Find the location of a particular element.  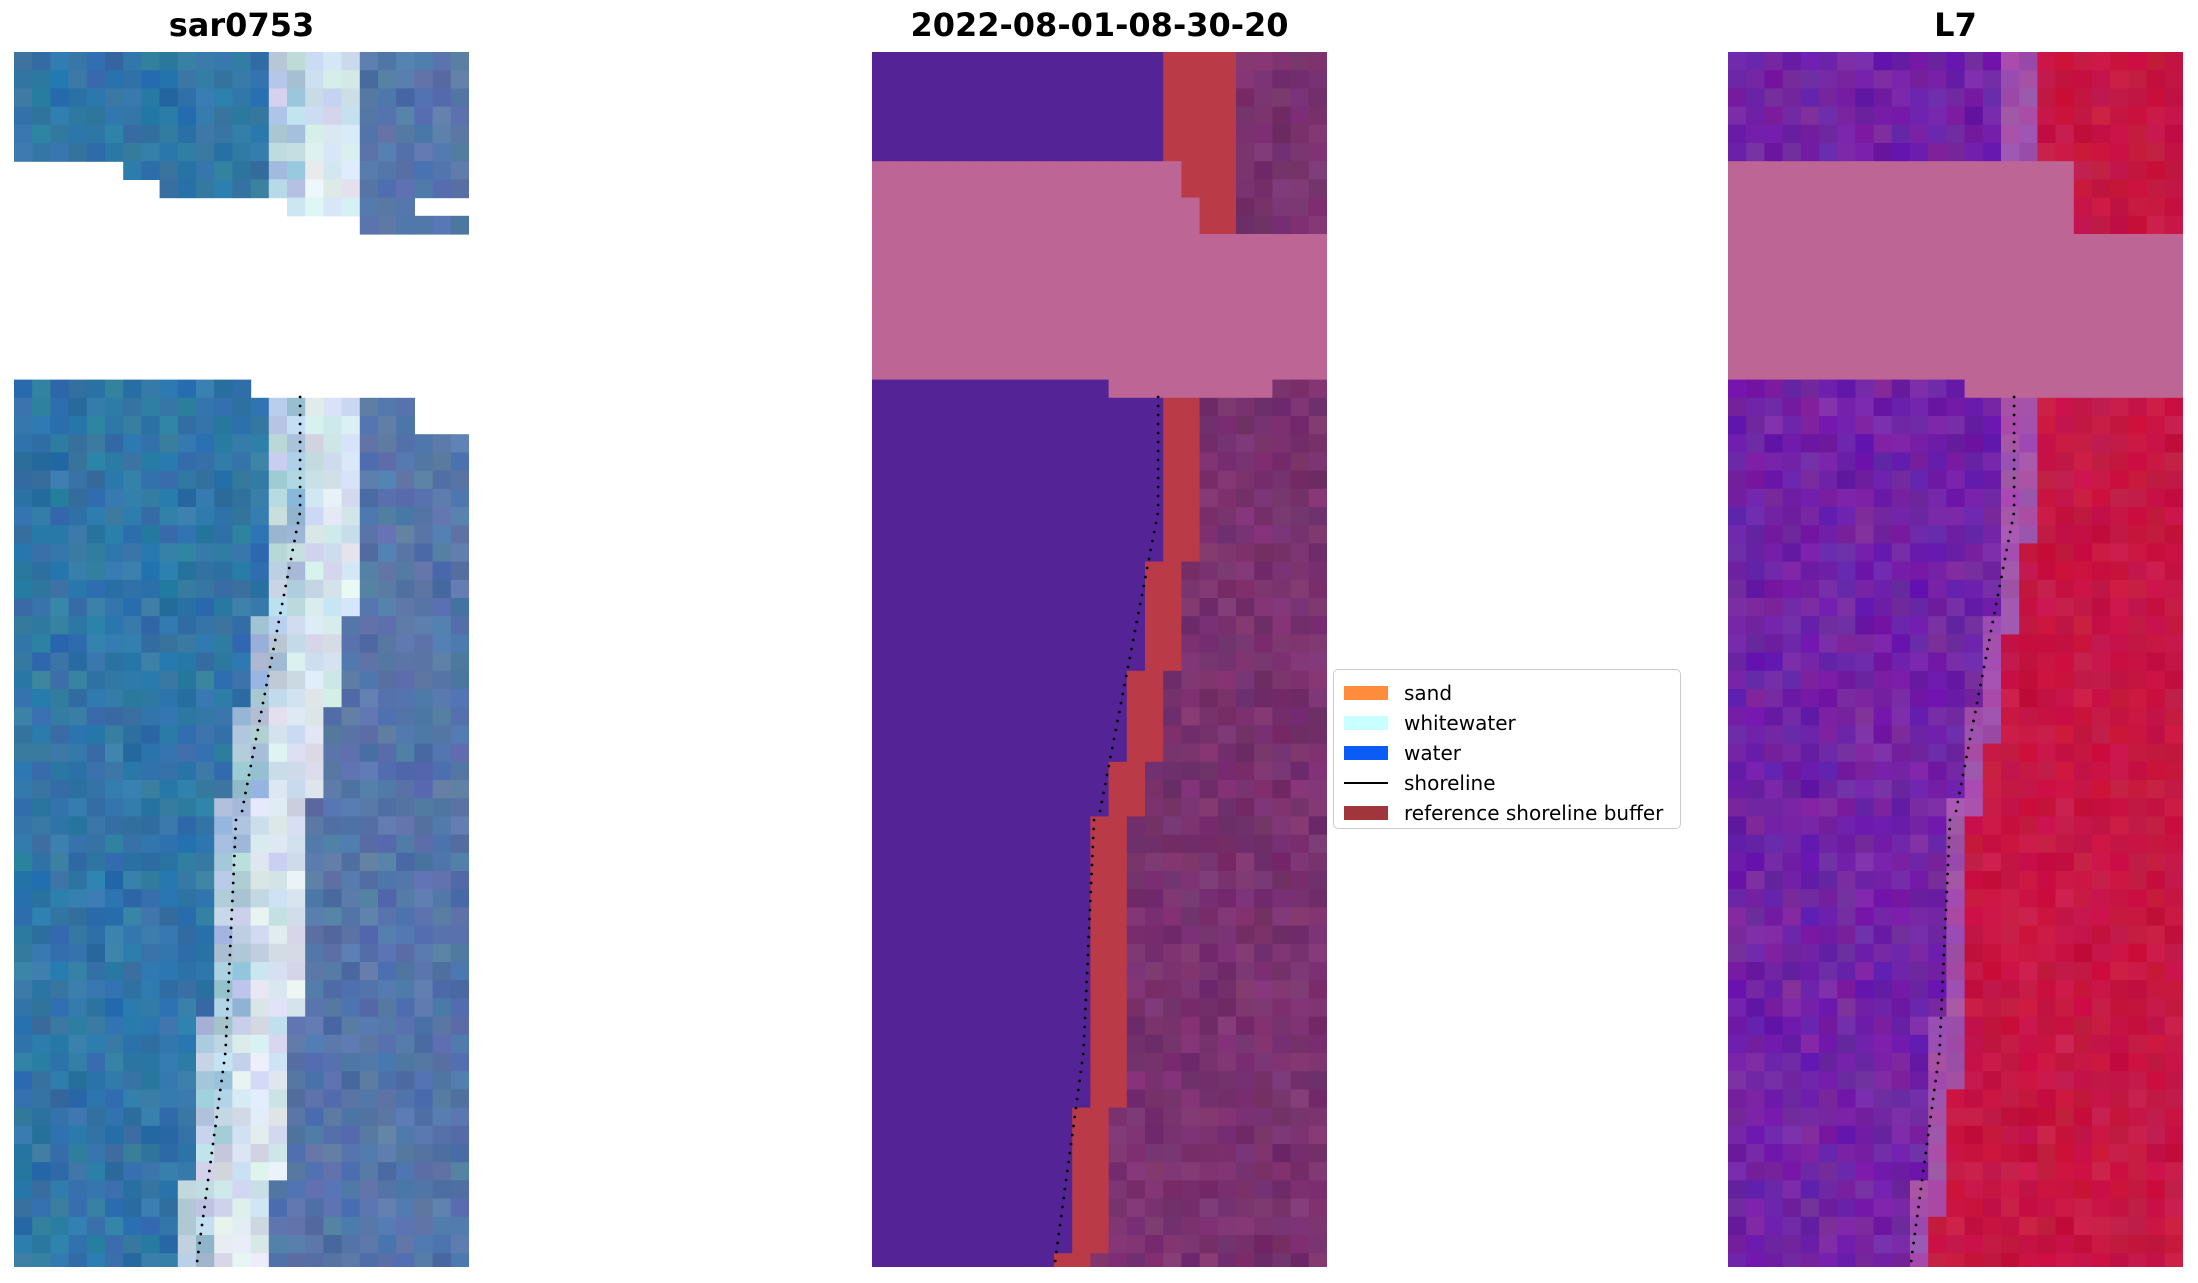

legend-label-sand: sand is located at coordinates (1428, 693).